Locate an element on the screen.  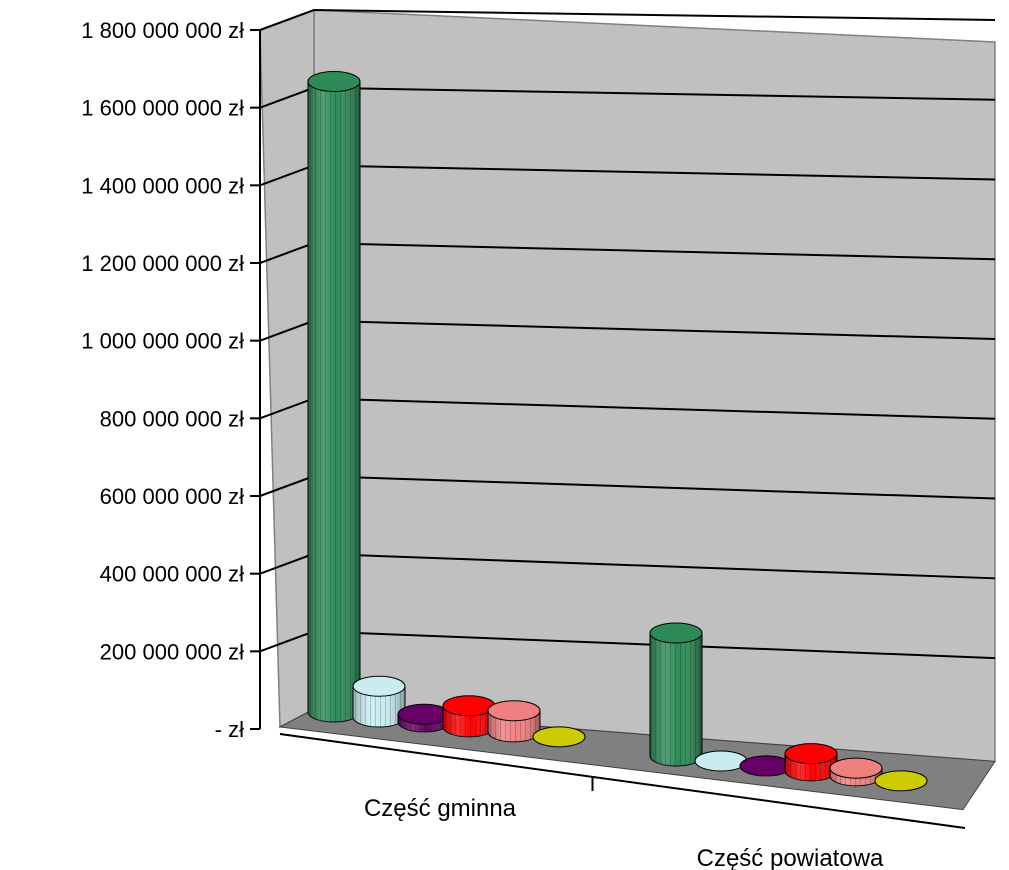
y-tick-label: 1 800 000 000 zł is located at coordinates (162, 30).